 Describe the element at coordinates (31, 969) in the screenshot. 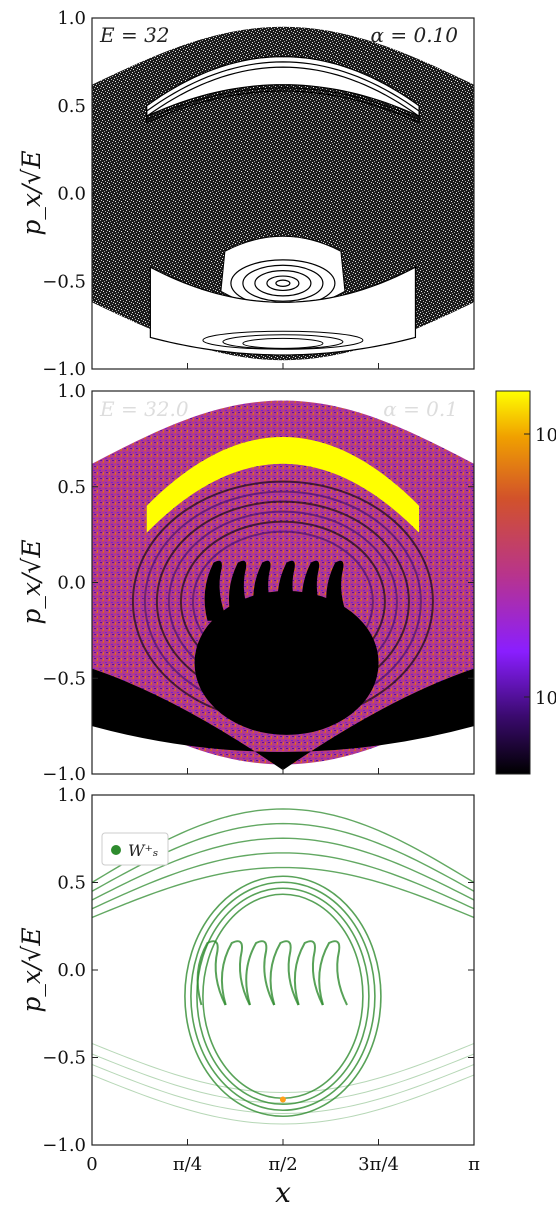

I see `panel-3-ylabel: p_x/√E` at that location.